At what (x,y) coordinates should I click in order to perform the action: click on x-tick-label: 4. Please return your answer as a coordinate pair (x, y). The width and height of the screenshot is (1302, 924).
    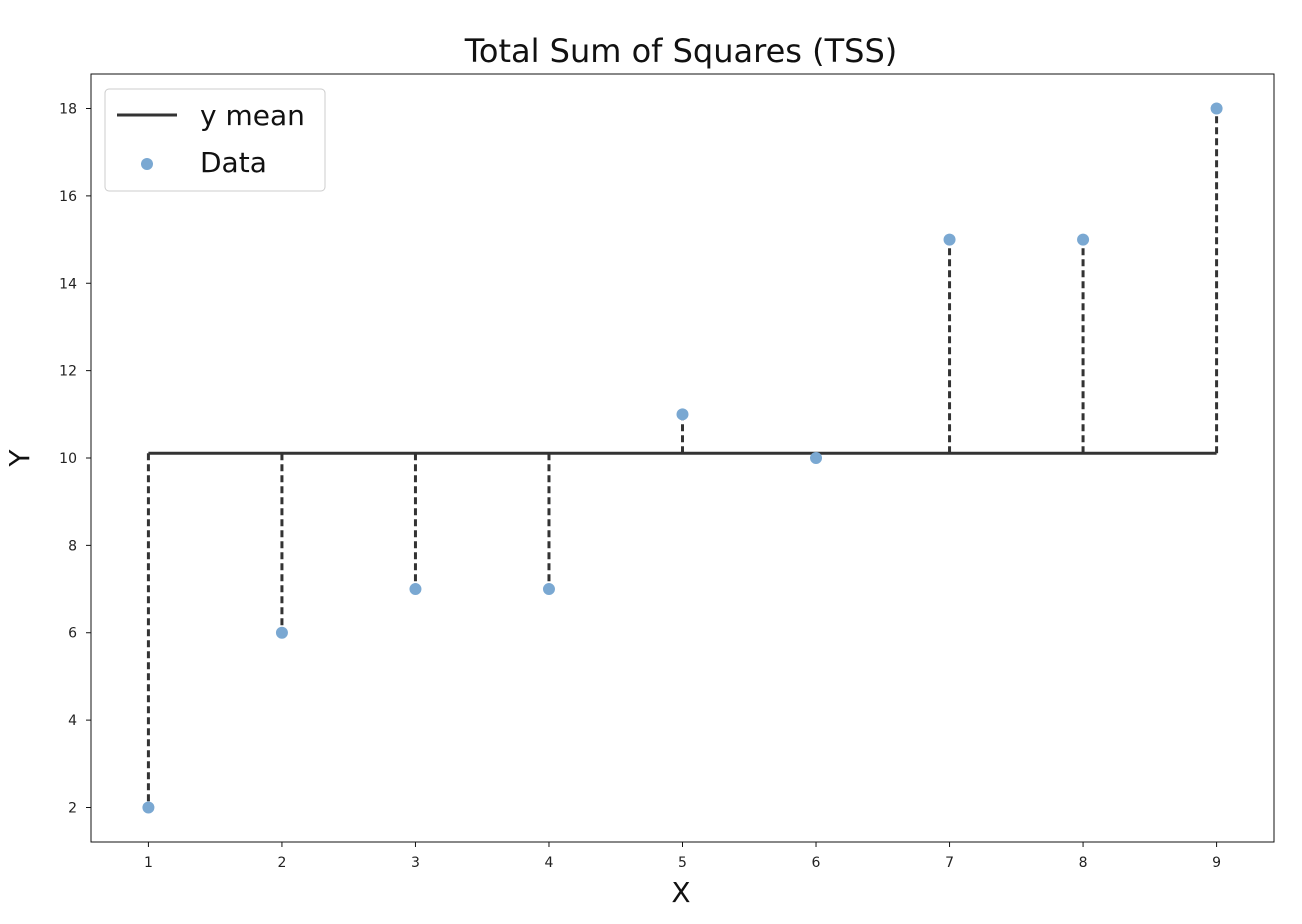
    Looking at the image, I should click on (549, 863).